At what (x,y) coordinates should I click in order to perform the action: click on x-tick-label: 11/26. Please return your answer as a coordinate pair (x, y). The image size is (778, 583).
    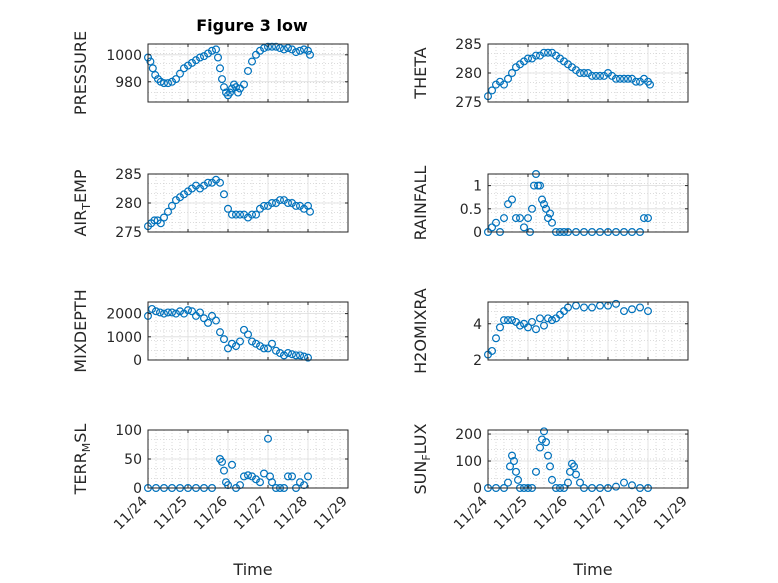
    Looking at the image, I should click on (211, 513).